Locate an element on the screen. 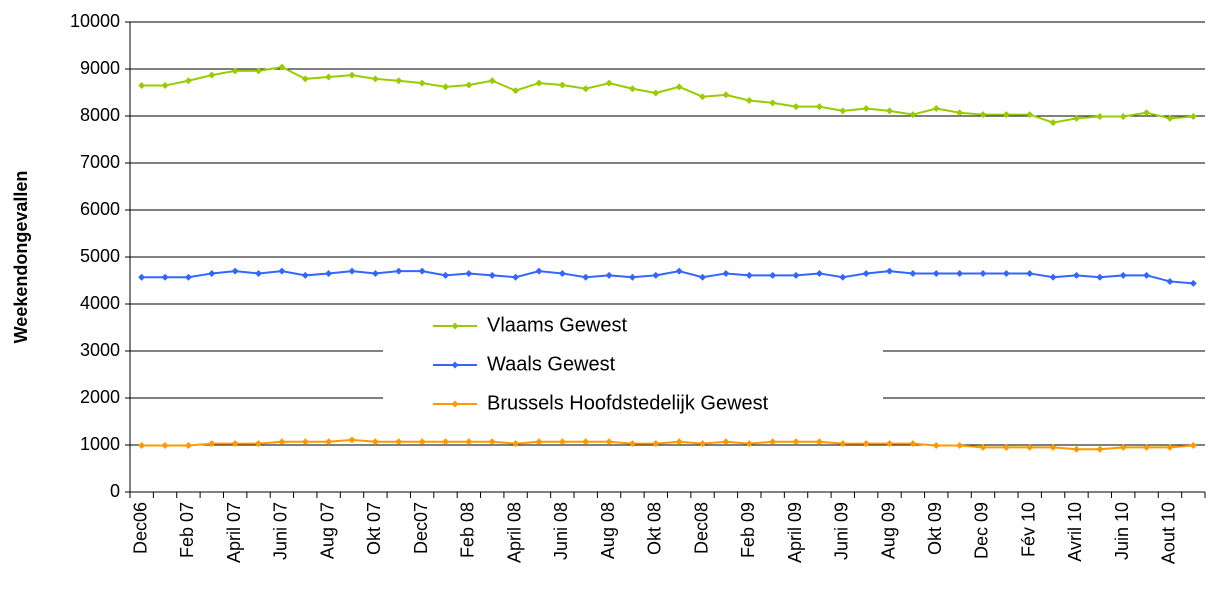 This screenshot has height=594, width=1208. x-tick-label: Feb 07 is located at coordinates (187, 530).